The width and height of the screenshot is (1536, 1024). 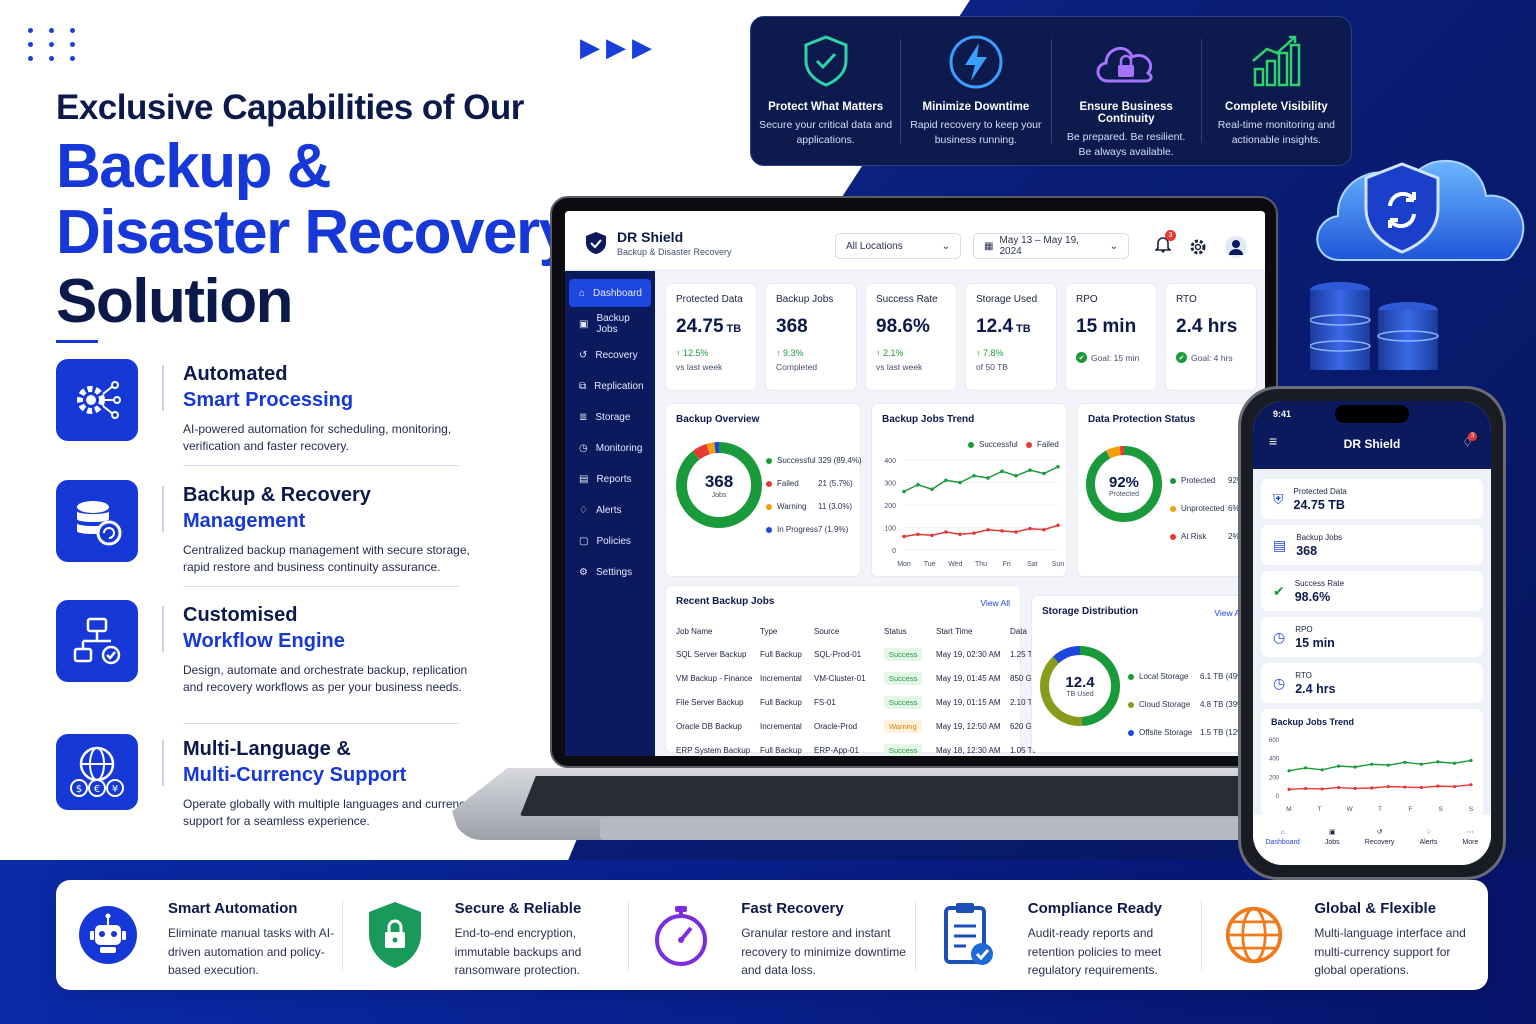 I want to click on benefit-title: Secure & Reliable, so click(x=518, y=908).